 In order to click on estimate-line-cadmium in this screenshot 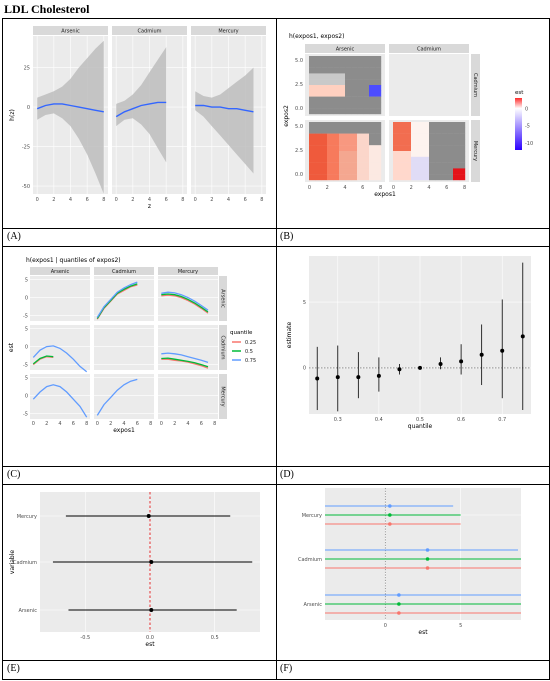, I will do `click(141, 109)`.